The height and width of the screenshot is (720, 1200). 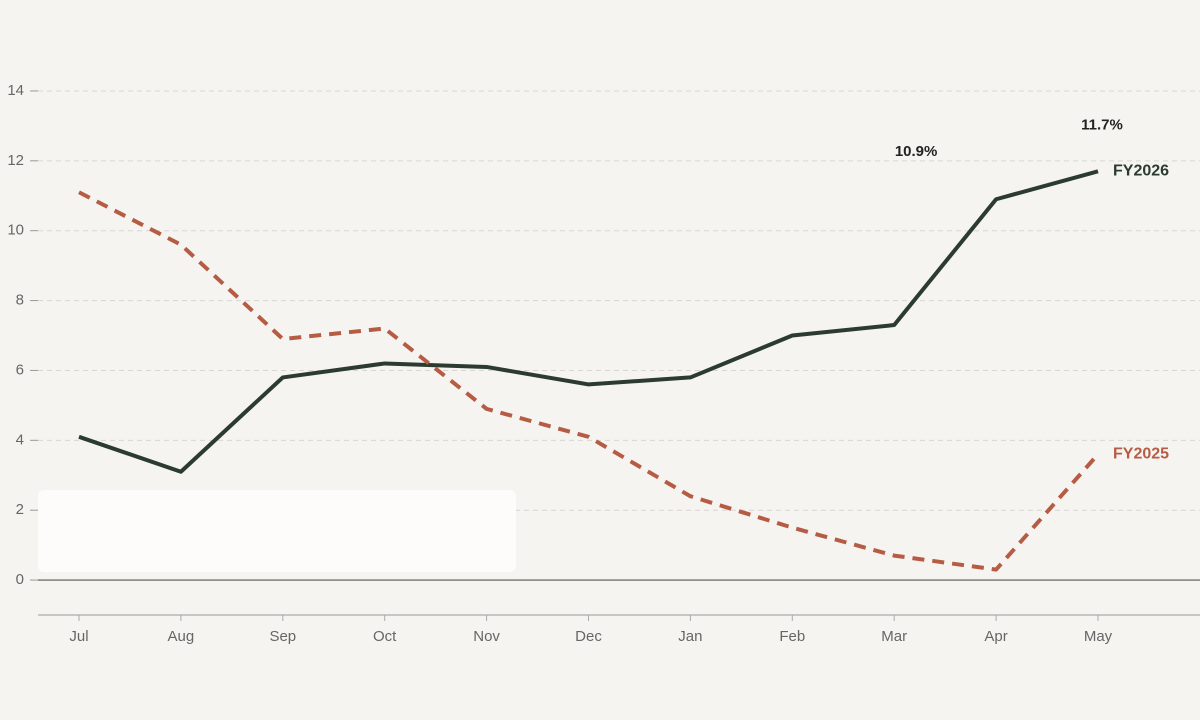 I want to click on x-tick-label: Aug, so click(x=181, y=636).